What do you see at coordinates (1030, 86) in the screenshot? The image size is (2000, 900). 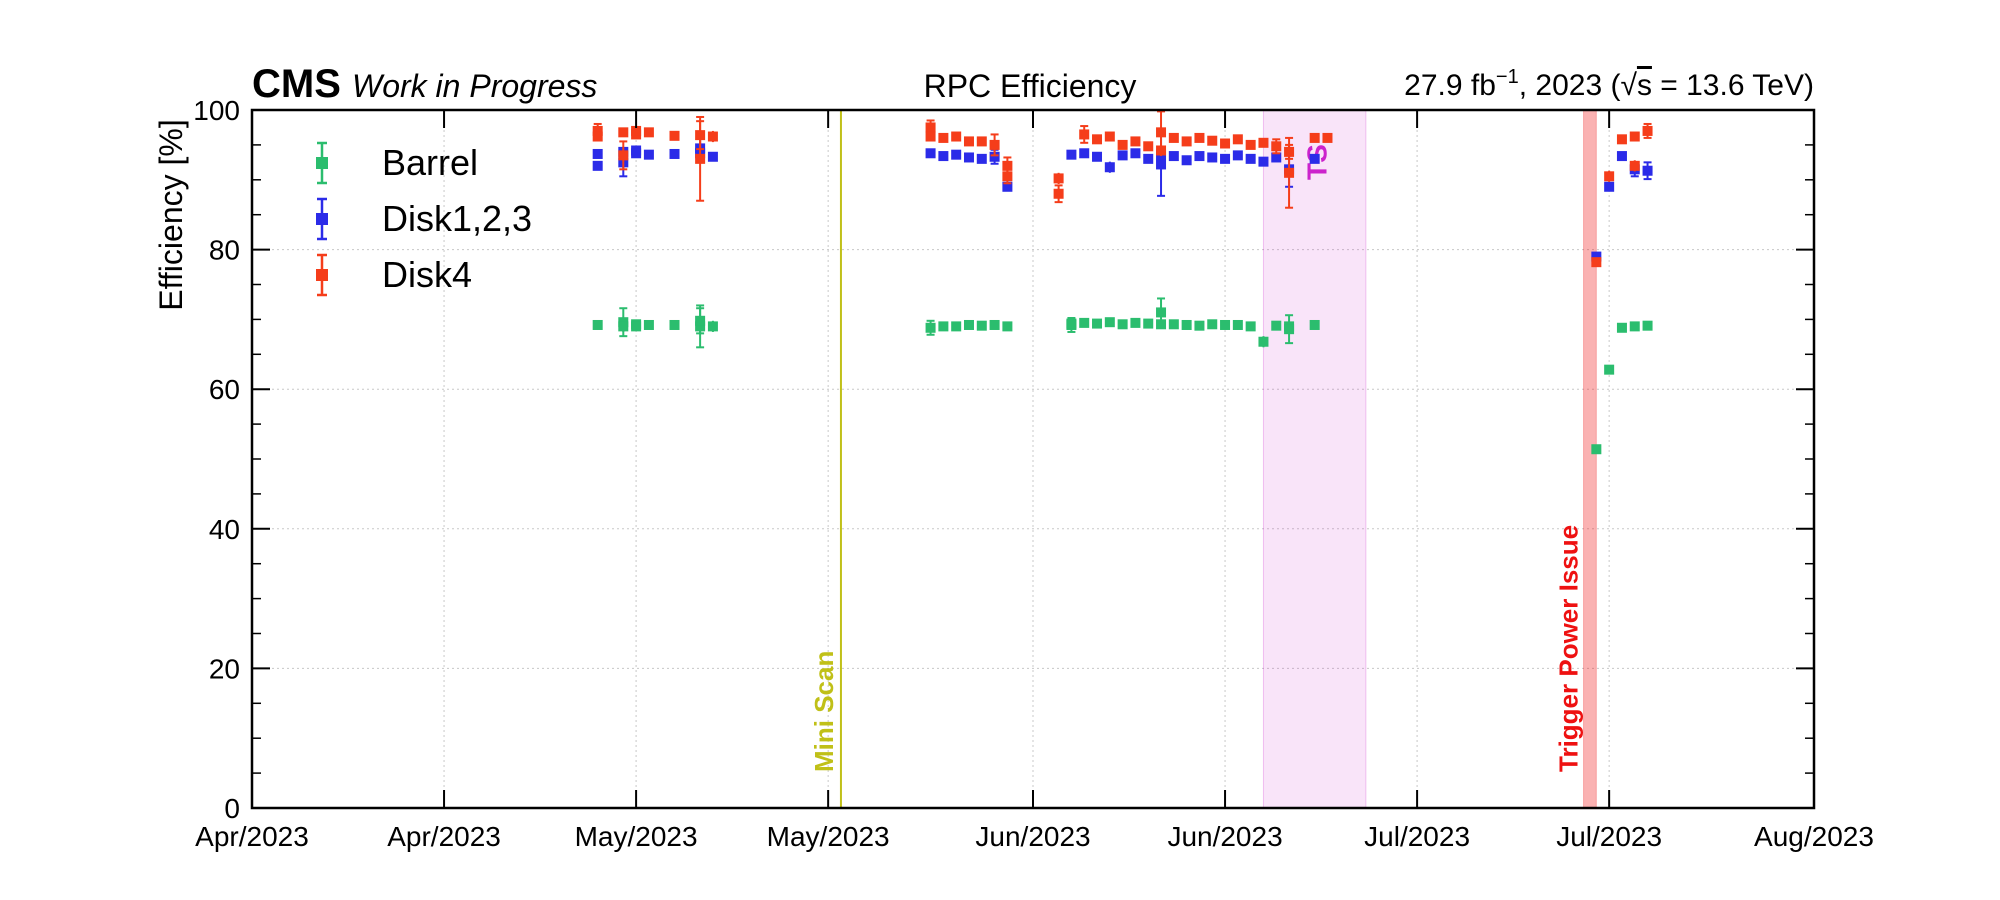 I see `chart-title: RPC Efficiency` at bounding box center [1030, 86].